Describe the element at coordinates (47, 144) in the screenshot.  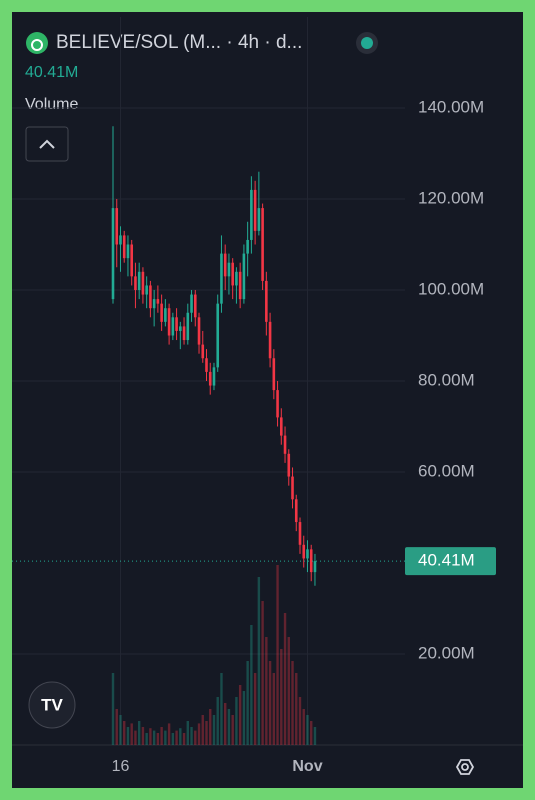
I see `collapse-button` at that location.